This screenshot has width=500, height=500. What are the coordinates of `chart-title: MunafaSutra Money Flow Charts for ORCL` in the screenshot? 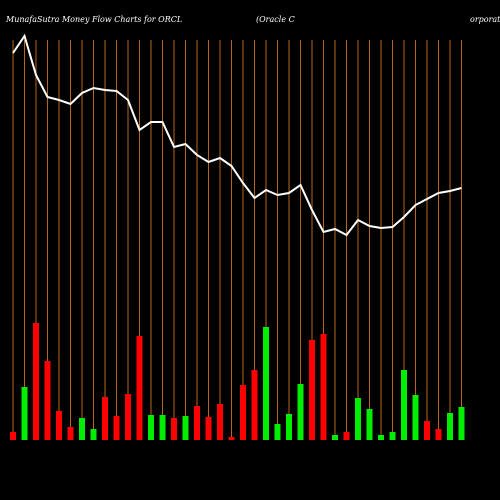 It's located at (93, 19).